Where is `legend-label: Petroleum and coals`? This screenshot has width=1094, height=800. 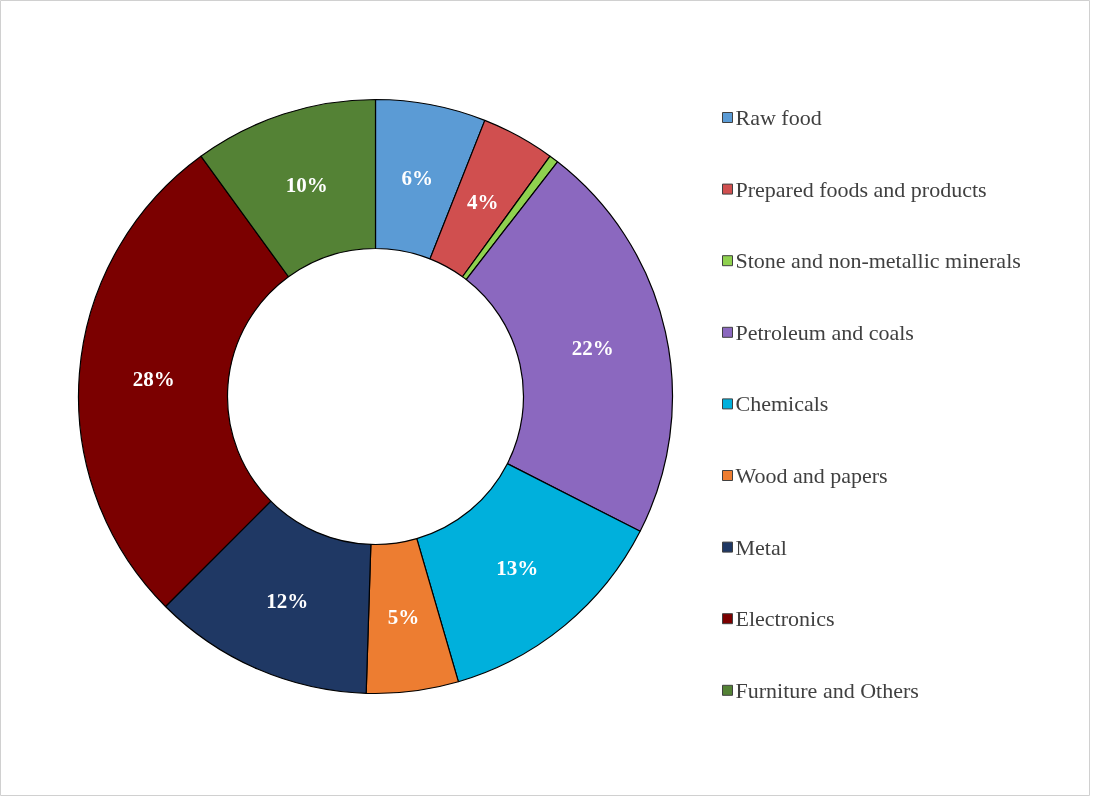 legend-label: Petroleum and coals is located at coordinates (824, 332).